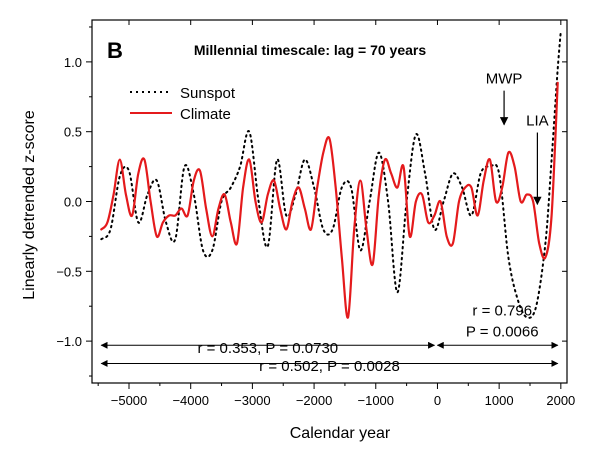  I want to click on chart-title: Millennial timescale: lag = 70 years, so click(310, 50).